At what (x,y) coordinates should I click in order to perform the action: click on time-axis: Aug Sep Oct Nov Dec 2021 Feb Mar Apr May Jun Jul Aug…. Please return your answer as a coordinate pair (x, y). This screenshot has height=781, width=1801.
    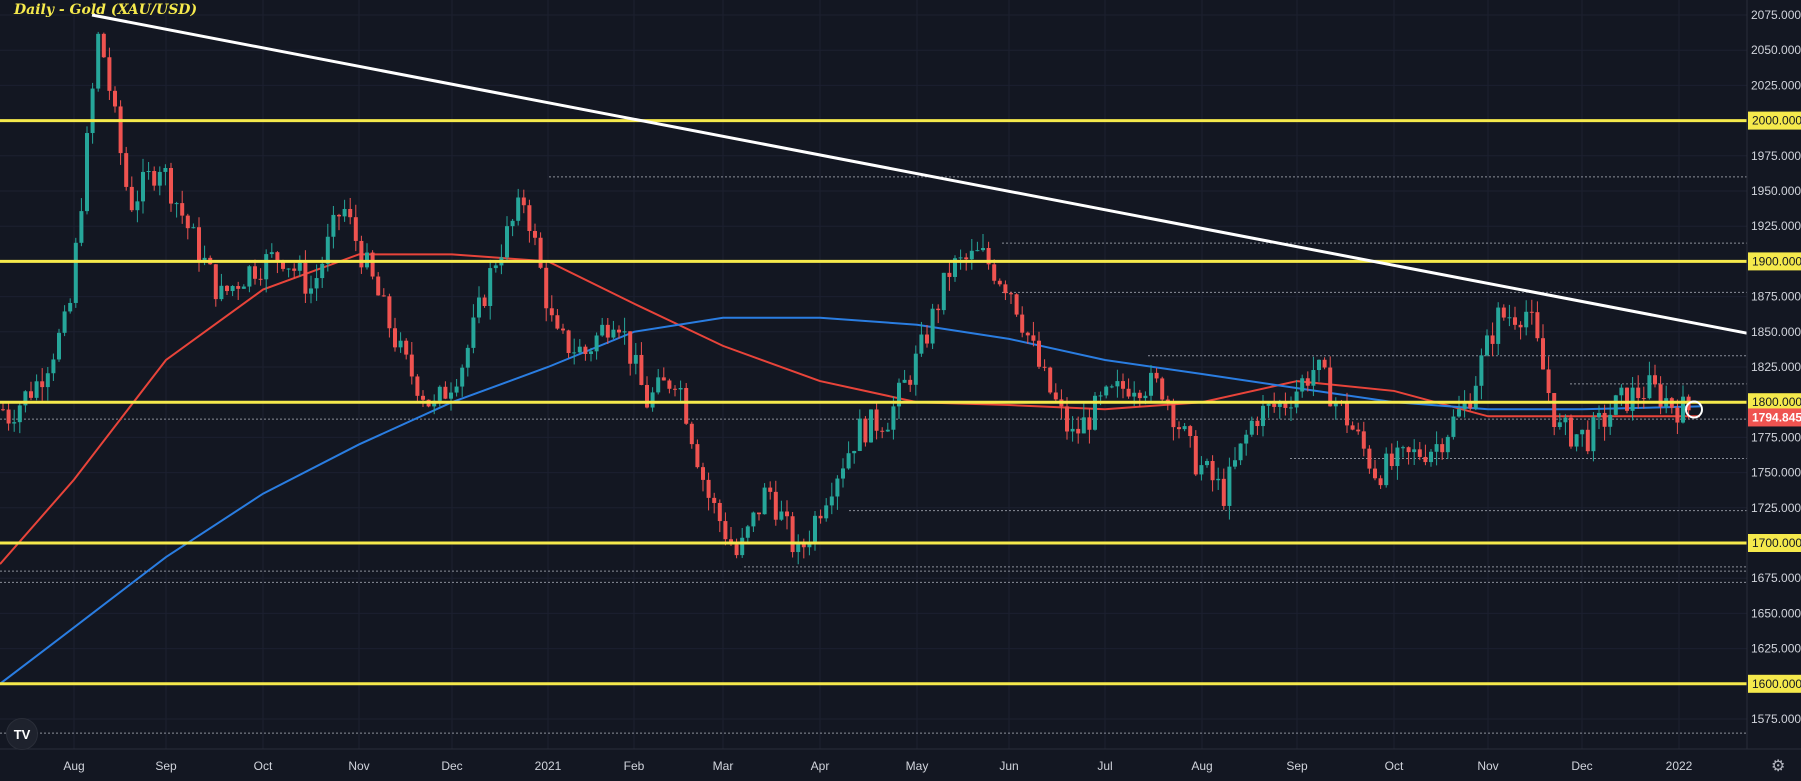
    Looking at the image, I should click on (900, 760).